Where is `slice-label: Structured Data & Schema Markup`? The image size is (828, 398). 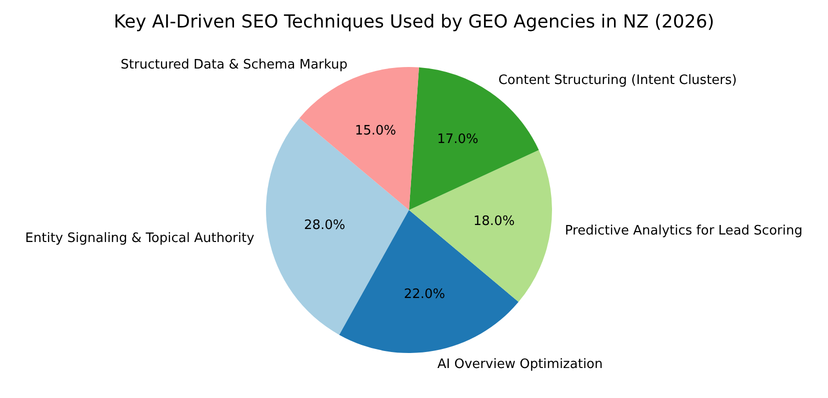
slice-label: Structured Data & Schema Markup is located at coordinates (234, 65).